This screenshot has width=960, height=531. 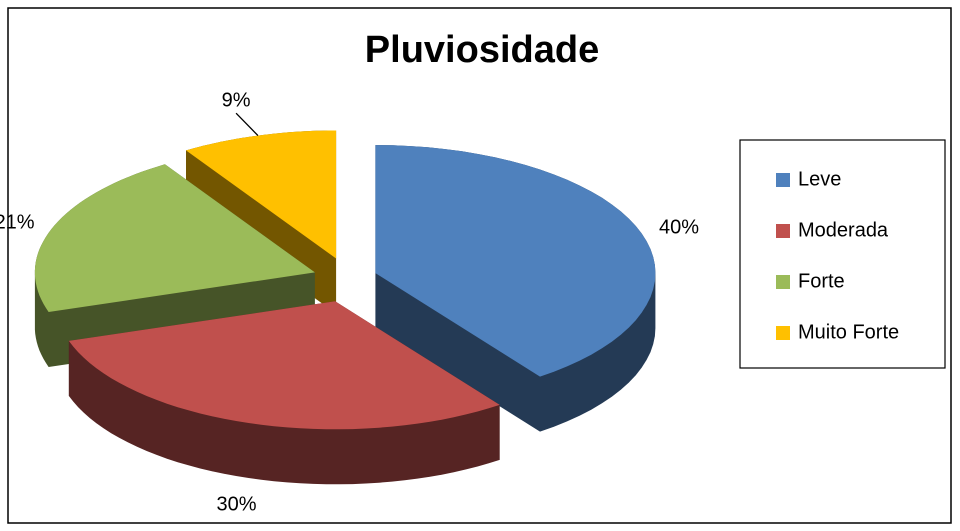 I want to click on legend-label: Leve, so click(x=819, y=179).